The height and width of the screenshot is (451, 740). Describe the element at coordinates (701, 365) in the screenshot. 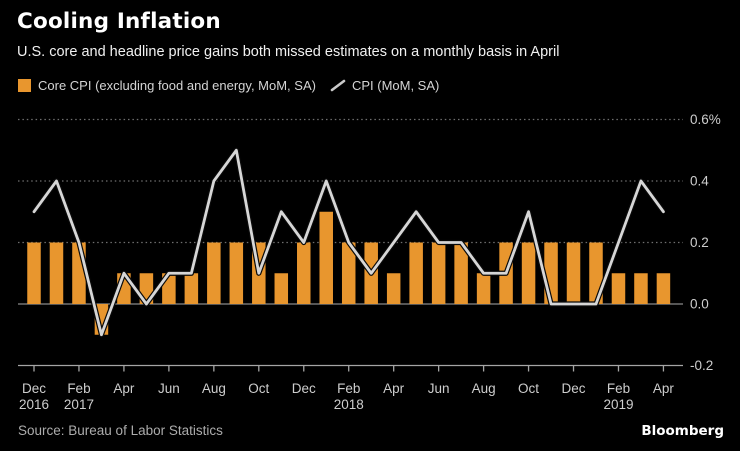

I see `y-tick-label: -0.2` at that location.